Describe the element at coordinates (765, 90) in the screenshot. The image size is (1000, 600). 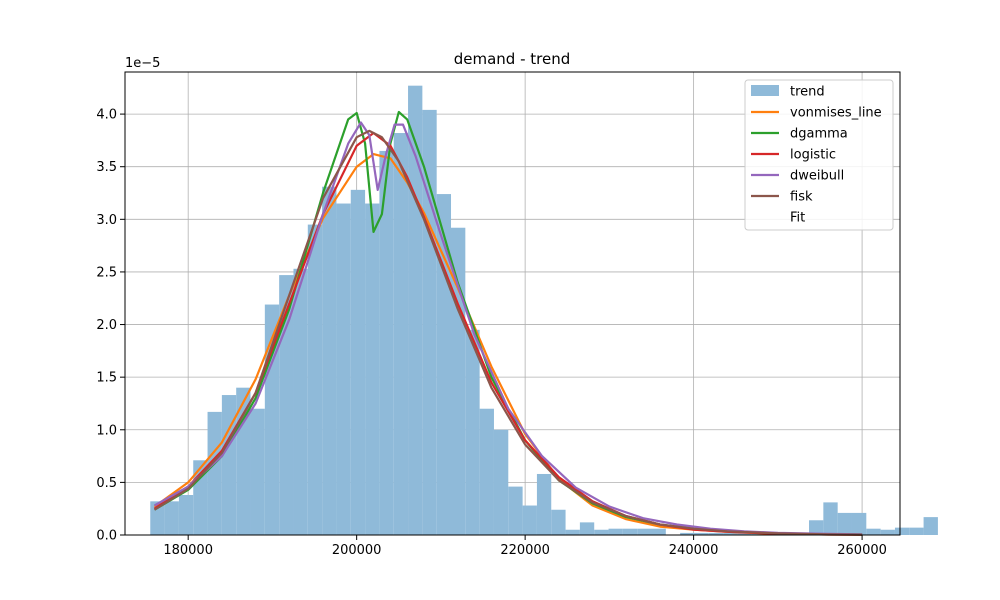
I see `legend-swatch` at that location.